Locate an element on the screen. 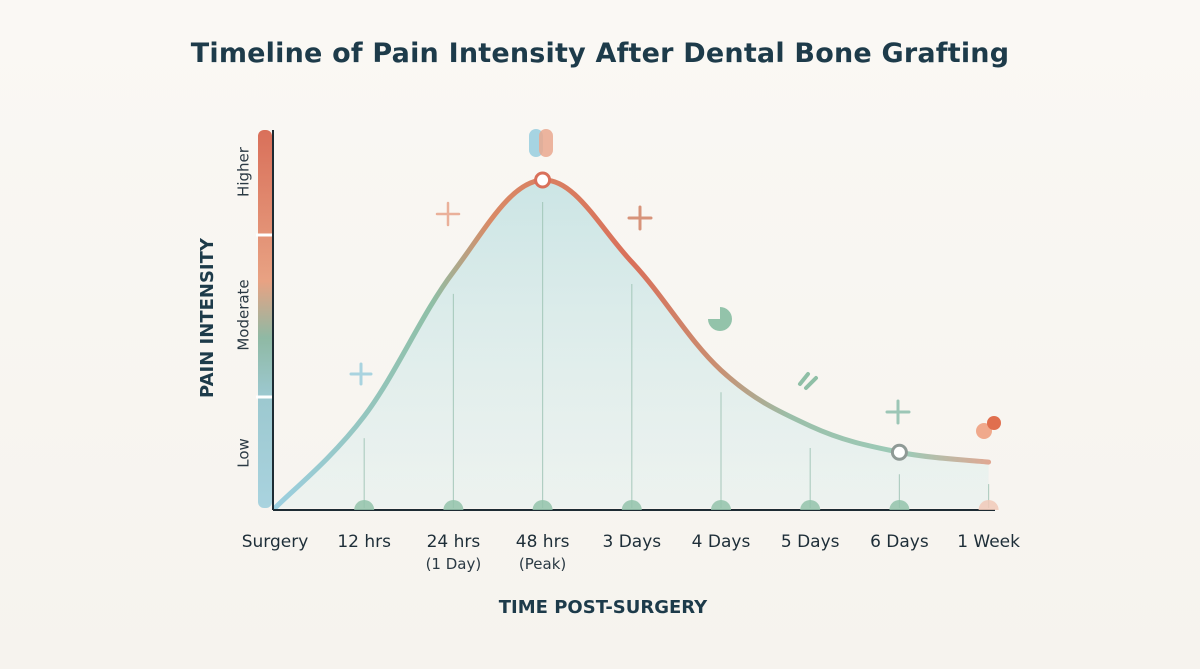 Image resolution: width=1200 pixels, height=669 pixels. x-tick-label: 5 Days is located at coordinates (810, 542).